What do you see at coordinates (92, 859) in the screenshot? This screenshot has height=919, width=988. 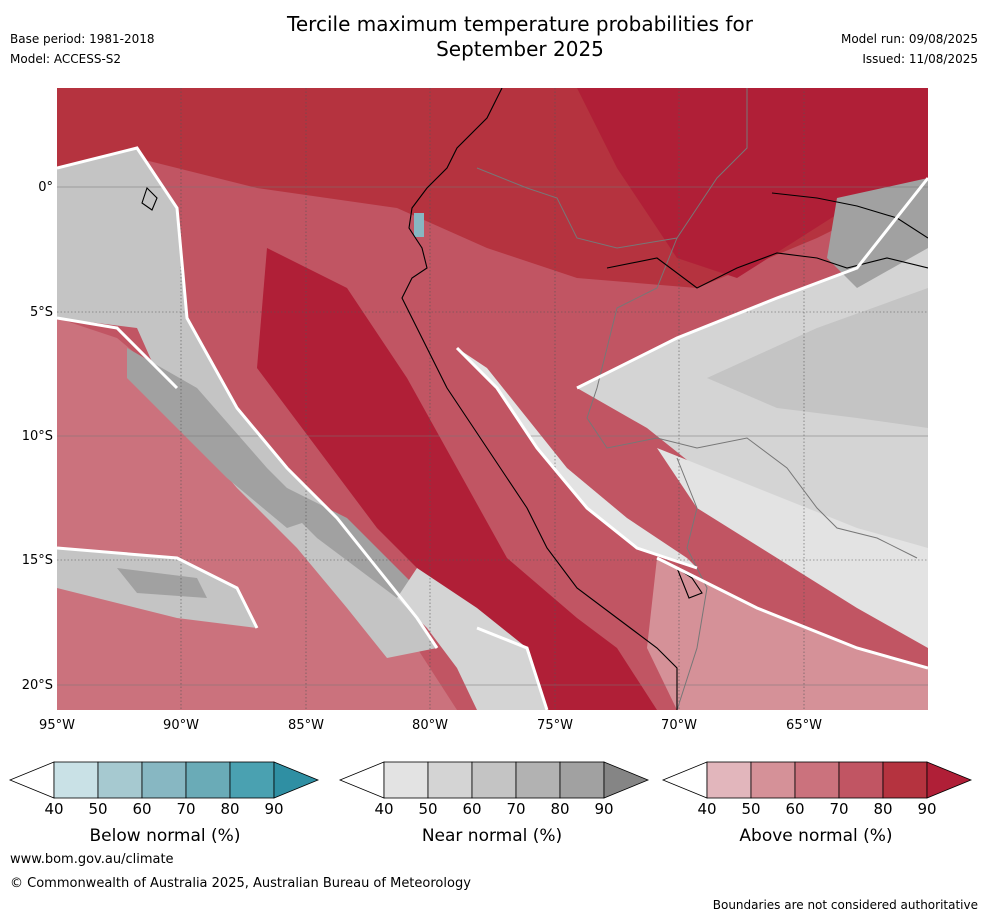 I see `footer-website: www.bom.gov.au/climate` at bounding box center [92, 859].